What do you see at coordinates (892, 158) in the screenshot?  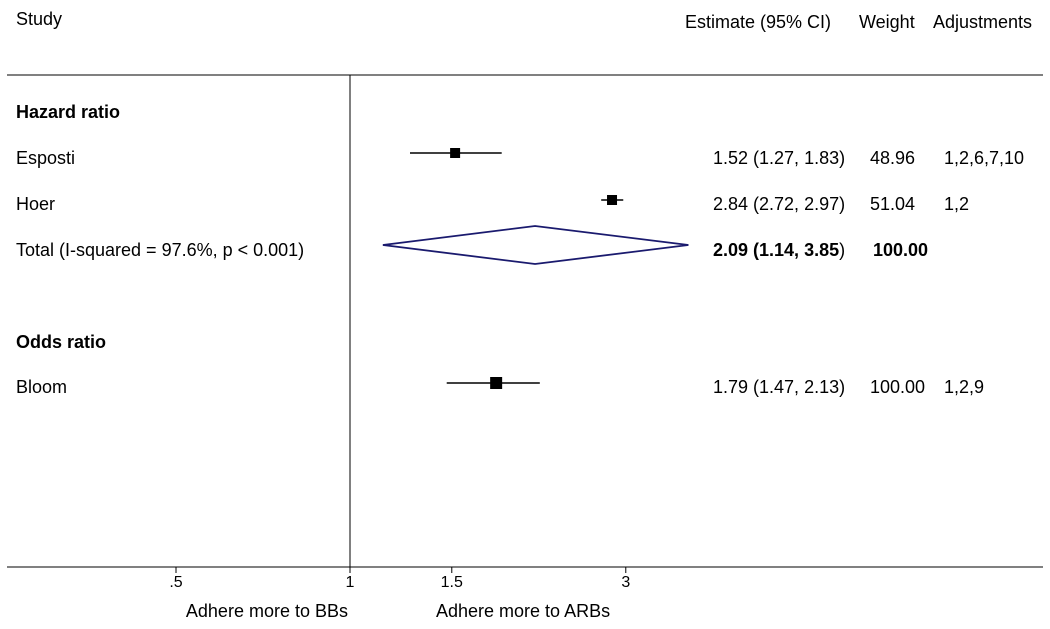 I see `weight-text-esposti: 48.96` at bounding box center [892, 158].